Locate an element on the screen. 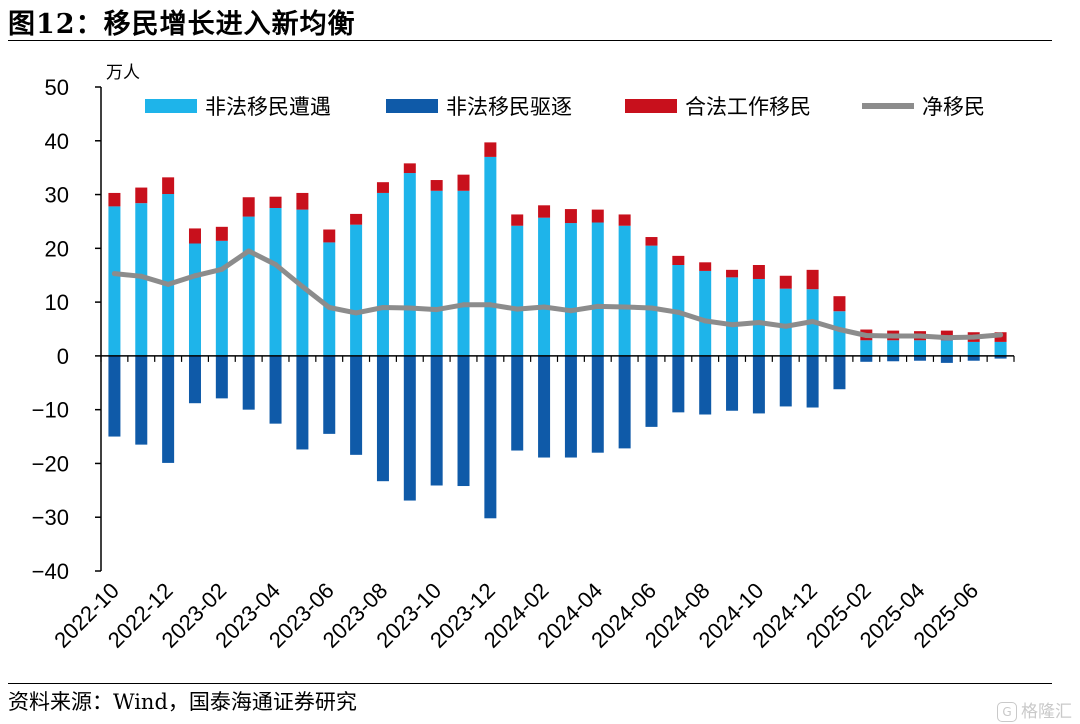 This screenshot has height=724, width=1080. figure-header: 图12：移民增长进入新均衡 is located at coordinates (530, 20).